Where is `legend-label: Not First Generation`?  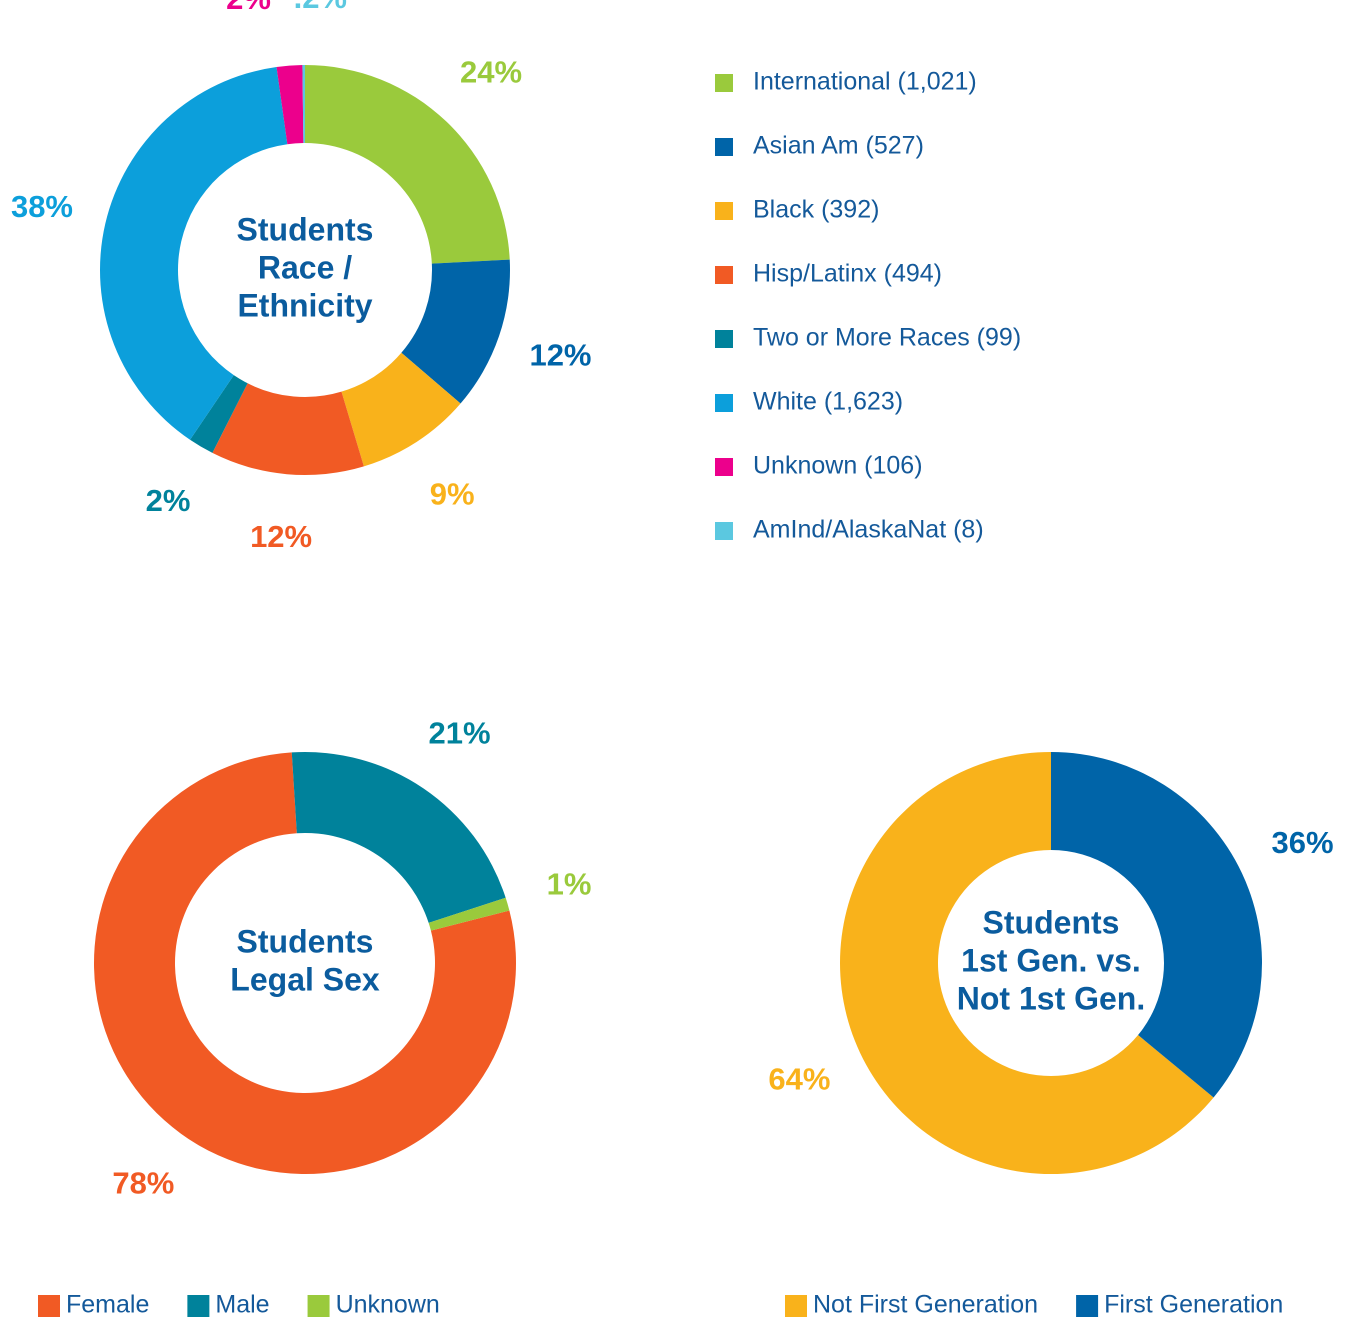
legend-label: Not First Generation is located at coordinates (925, 1305).